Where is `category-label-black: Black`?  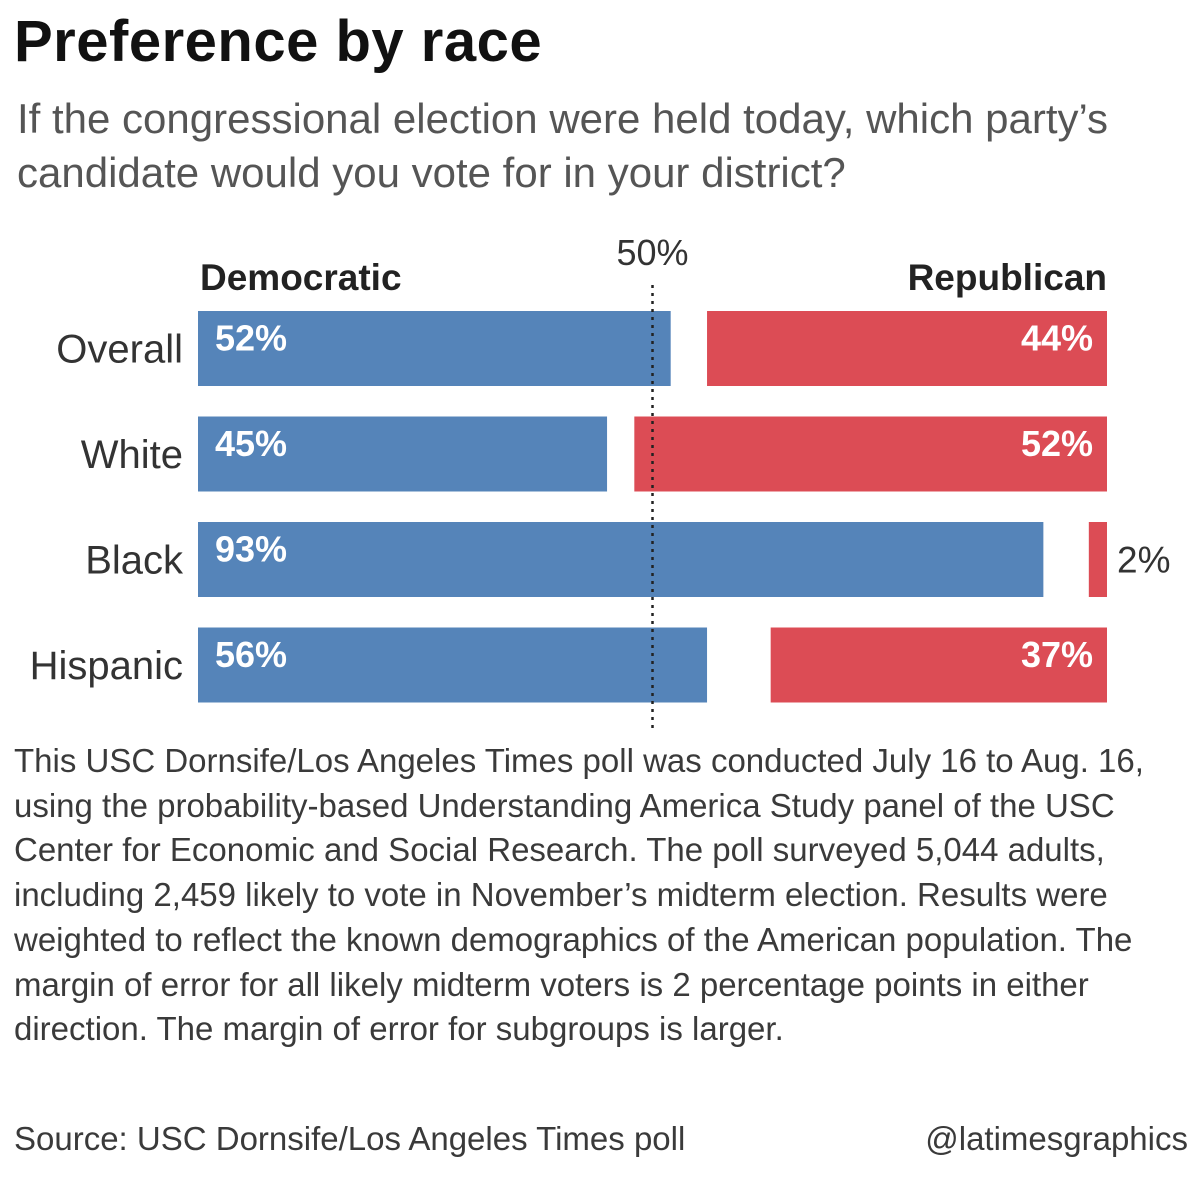 category-label-black: Black is located at coordinates (134, 561).